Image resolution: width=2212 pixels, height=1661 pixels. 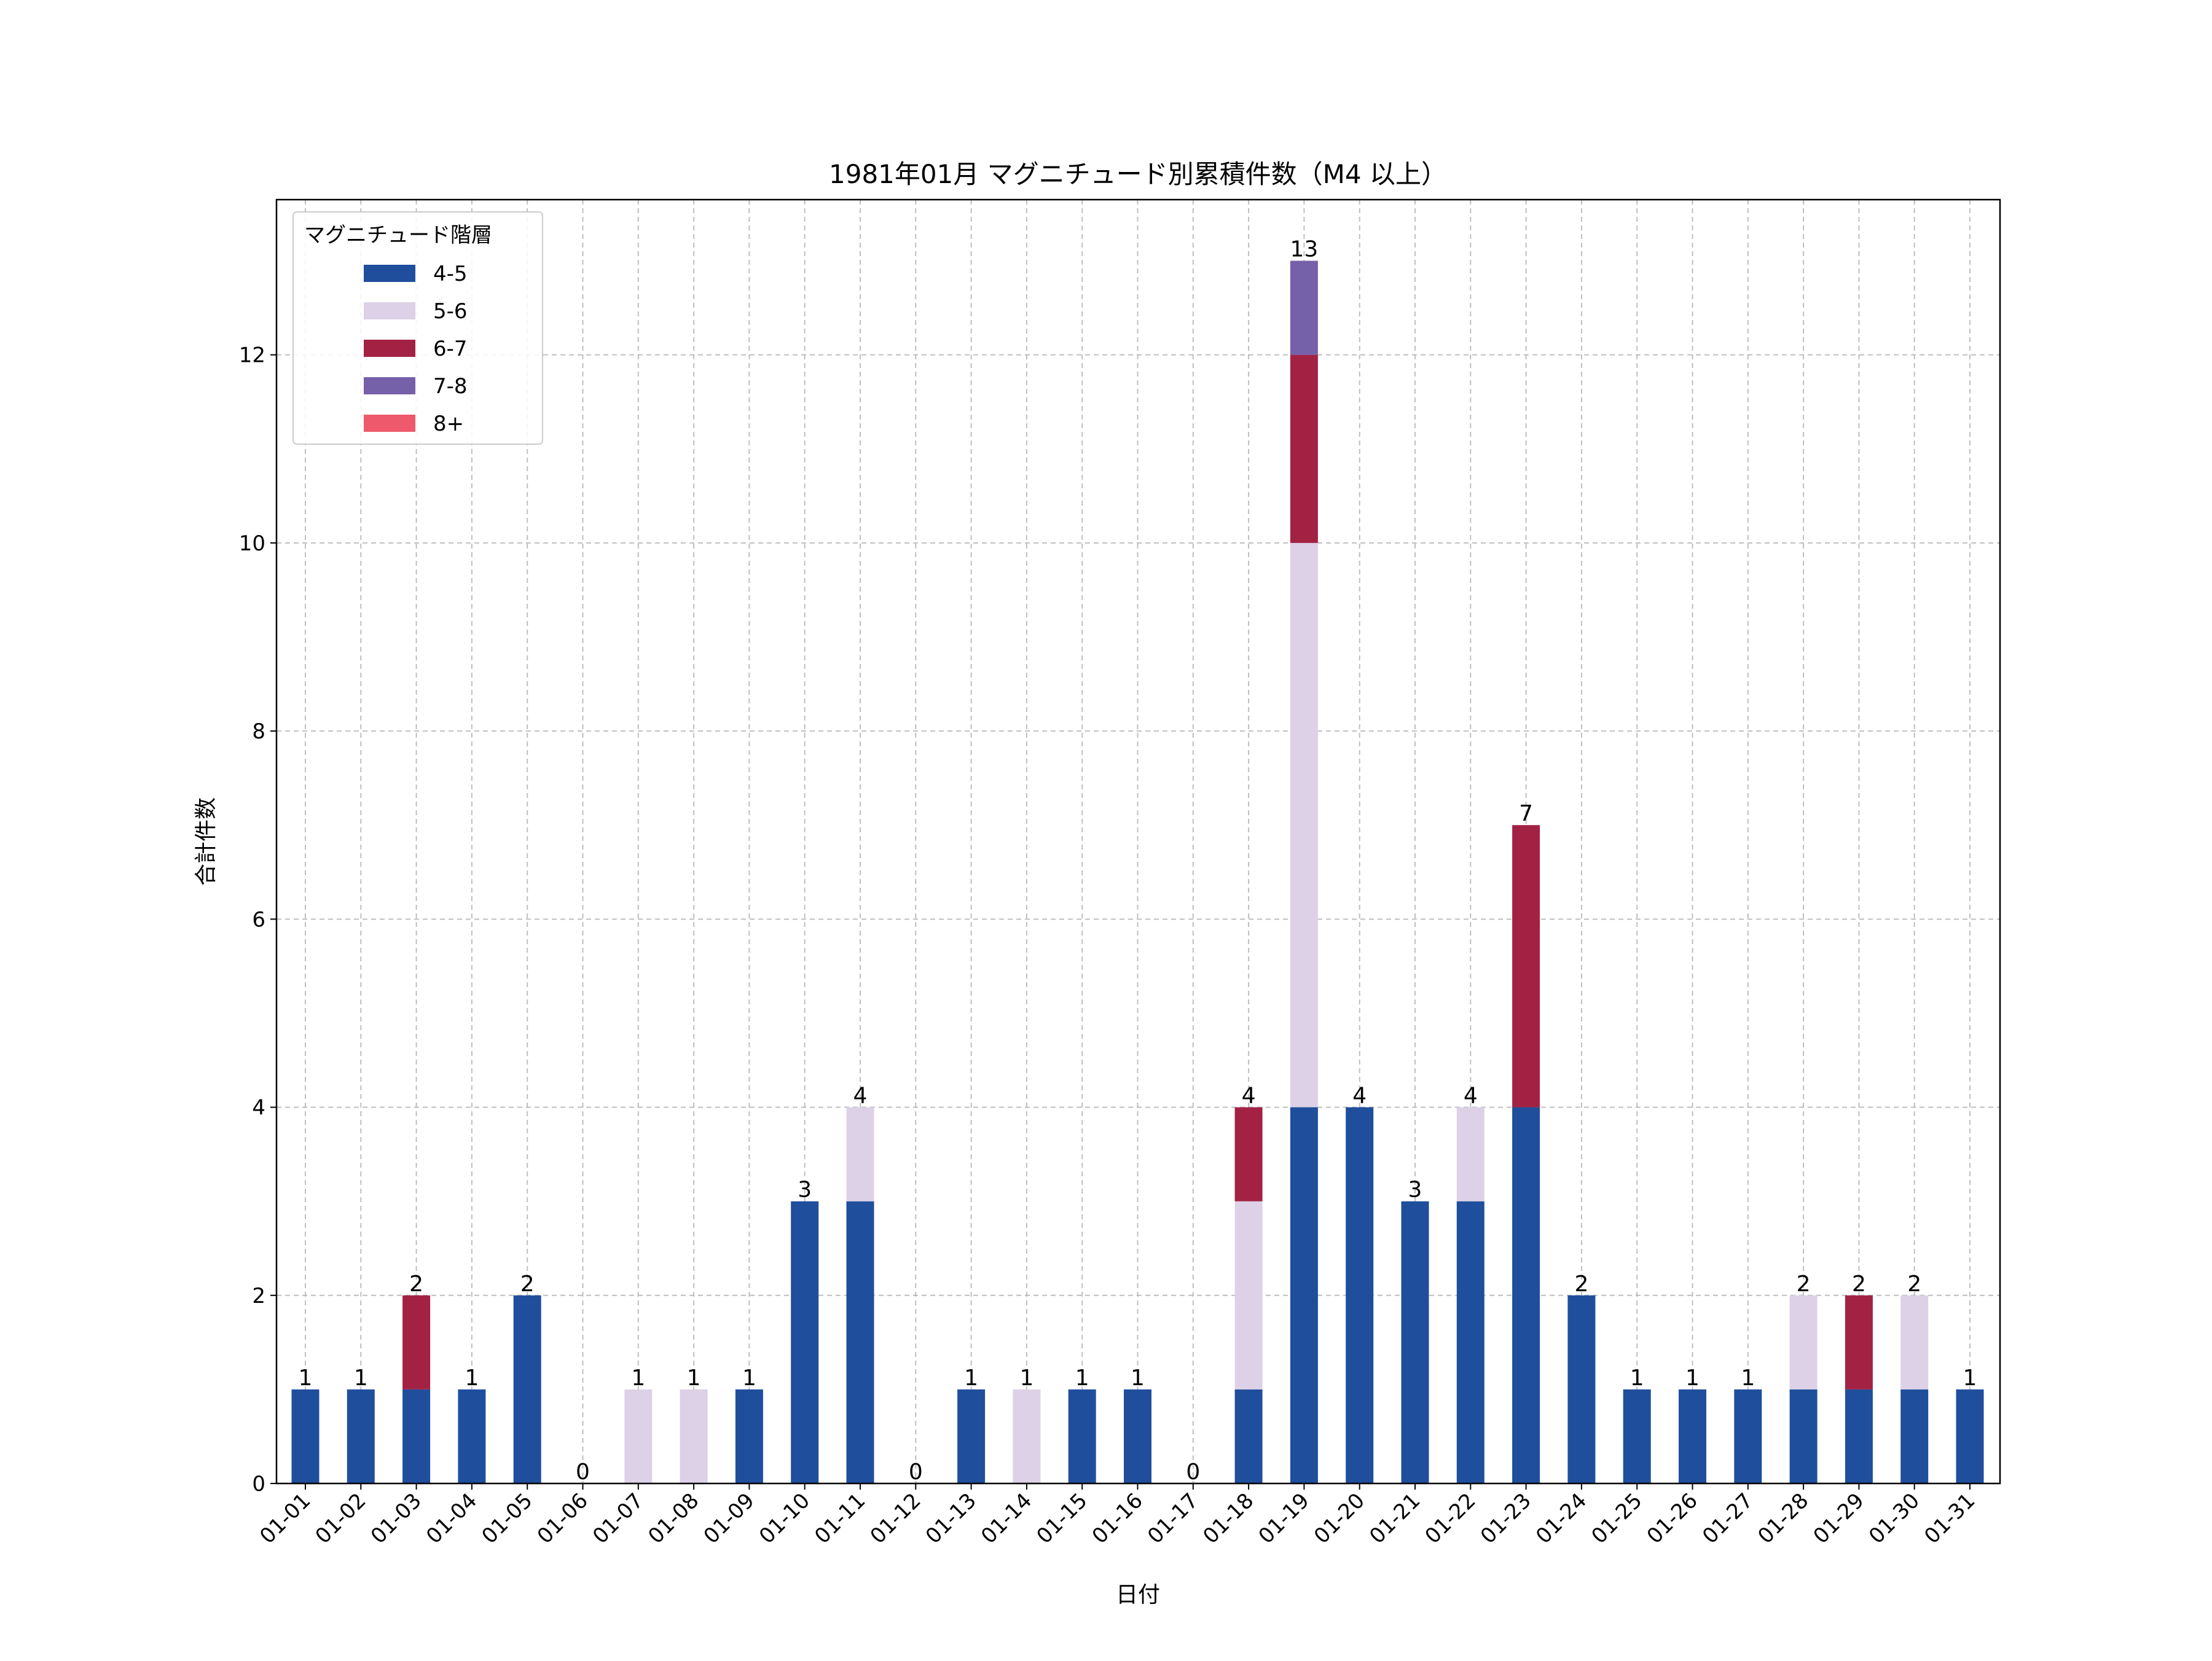 What do you see at coordinates (252, 355) in the screenshot?
I see `y-tick-label: 12` at bounding box center [252, 355].